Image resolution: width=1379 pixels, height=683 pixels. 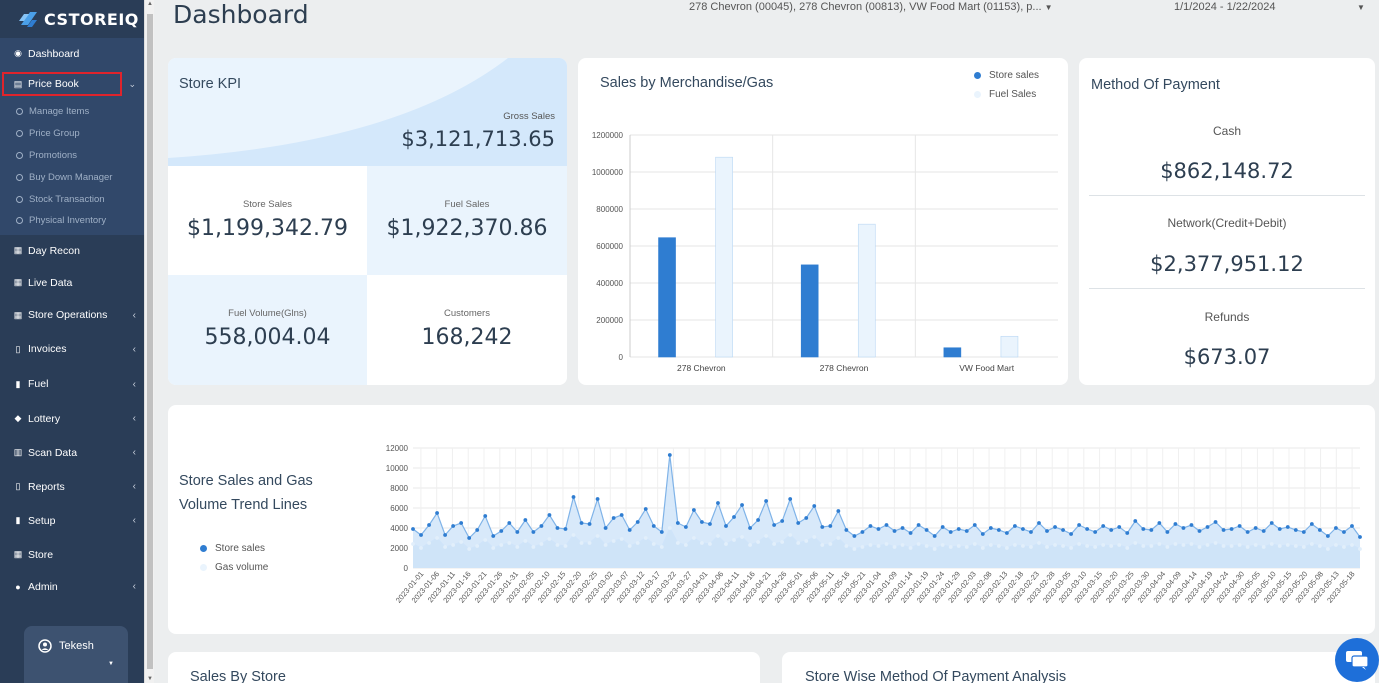 What do you see at coordinates (72, 199) in the screenshot?
I see `submenu-item-stock-transaction: Stock Transaction` at bounding box center [72, 199].